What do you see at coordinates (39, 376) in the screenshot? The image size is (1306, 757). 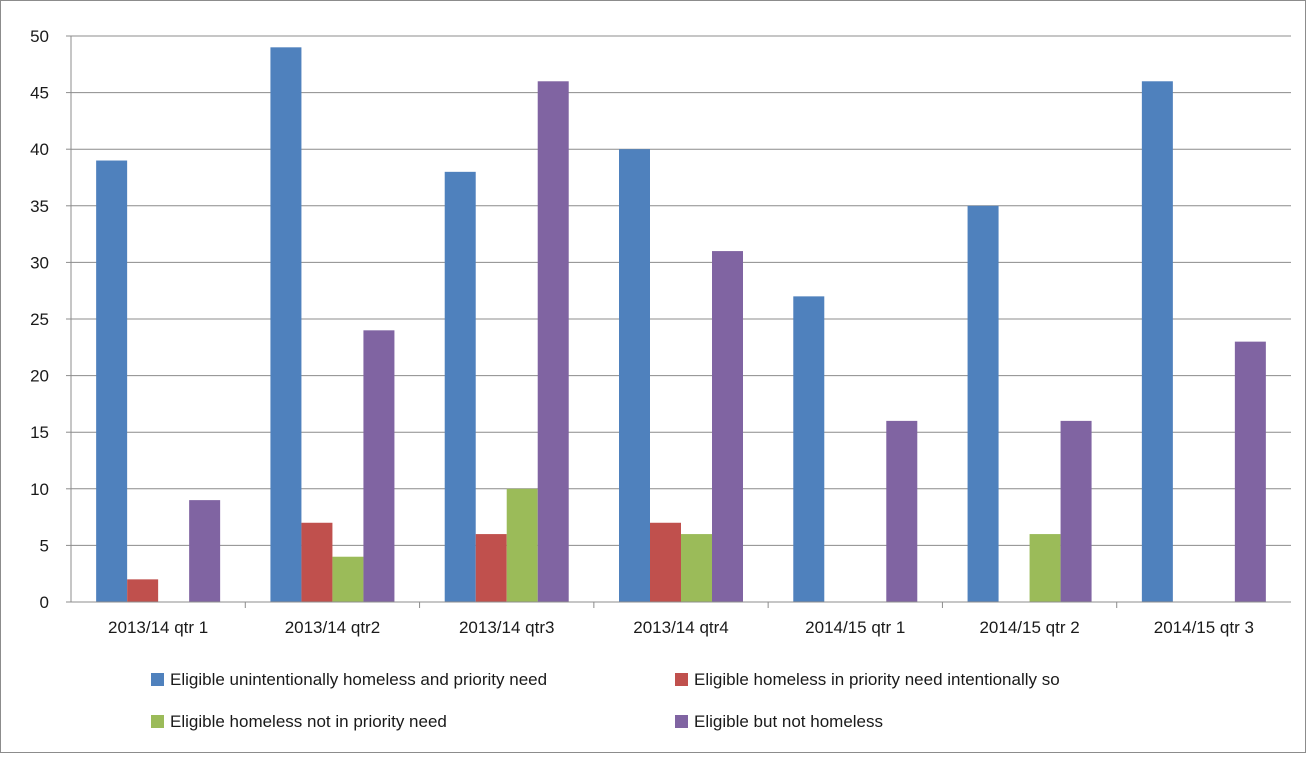 I see `y-tick-label: 20` at bounding box center [39, 376].